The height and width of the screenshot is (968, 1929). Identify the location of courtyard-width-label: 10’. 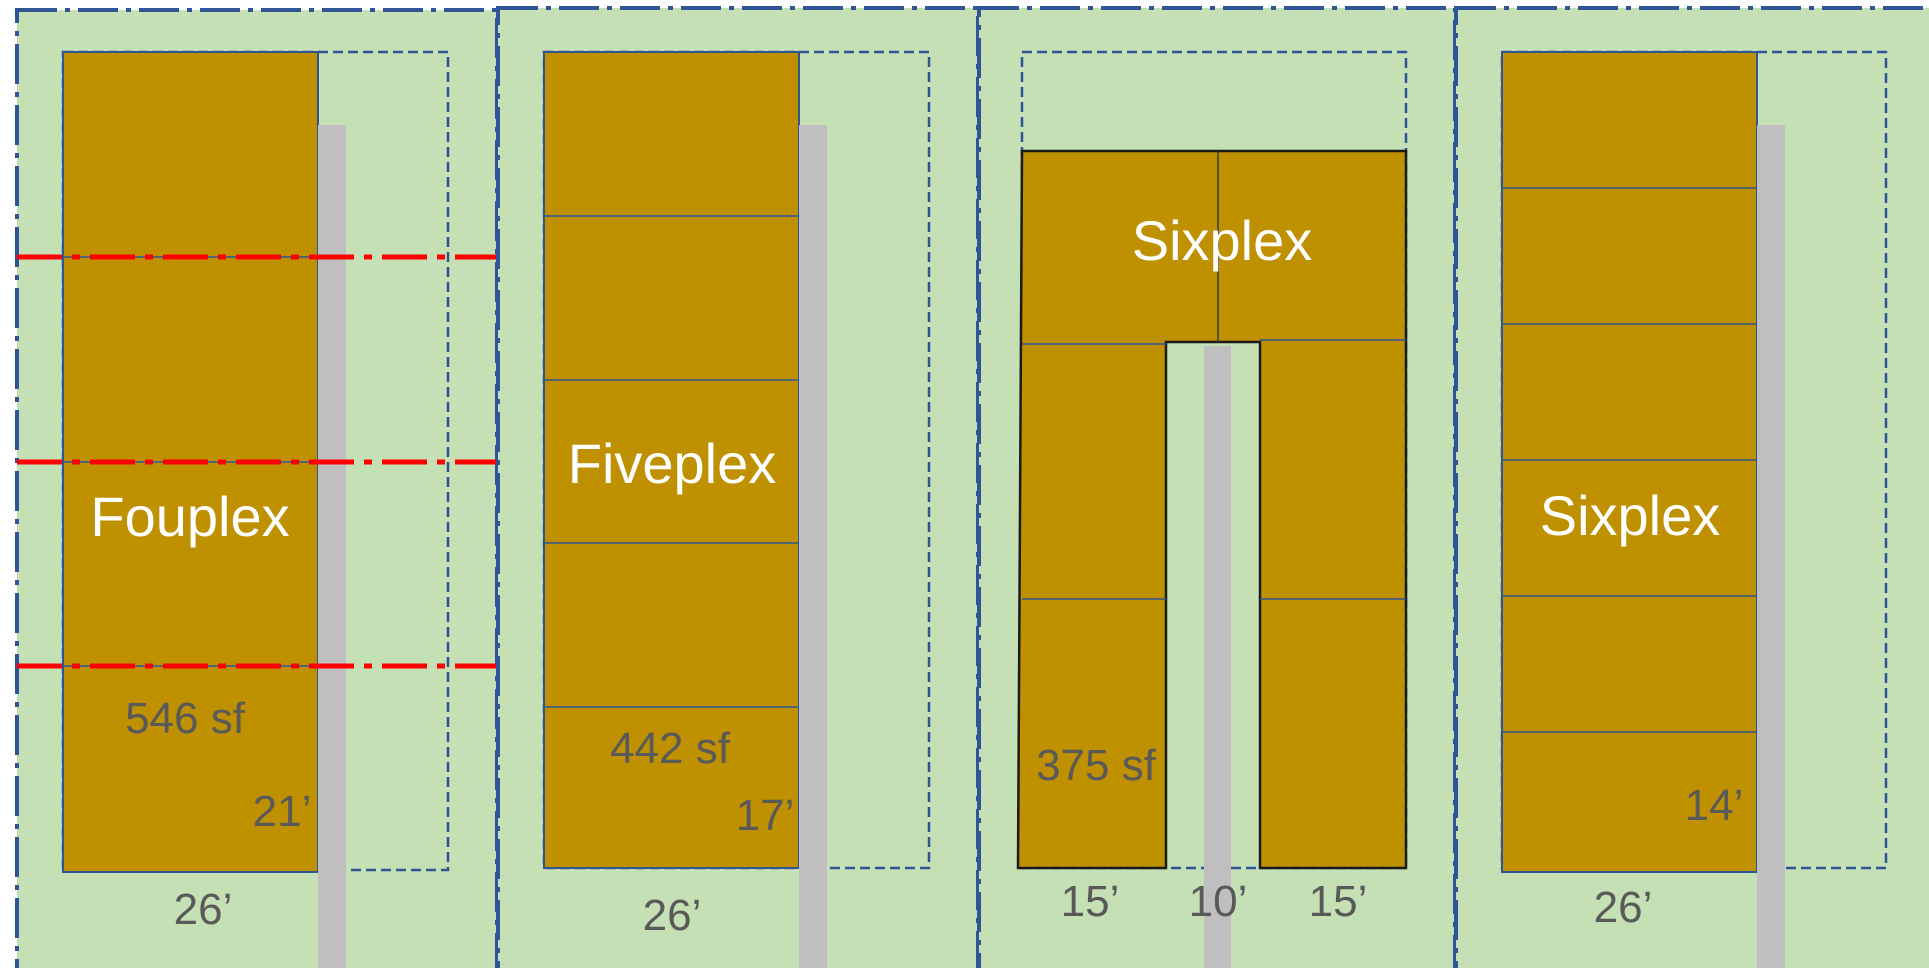
(1218, 901).